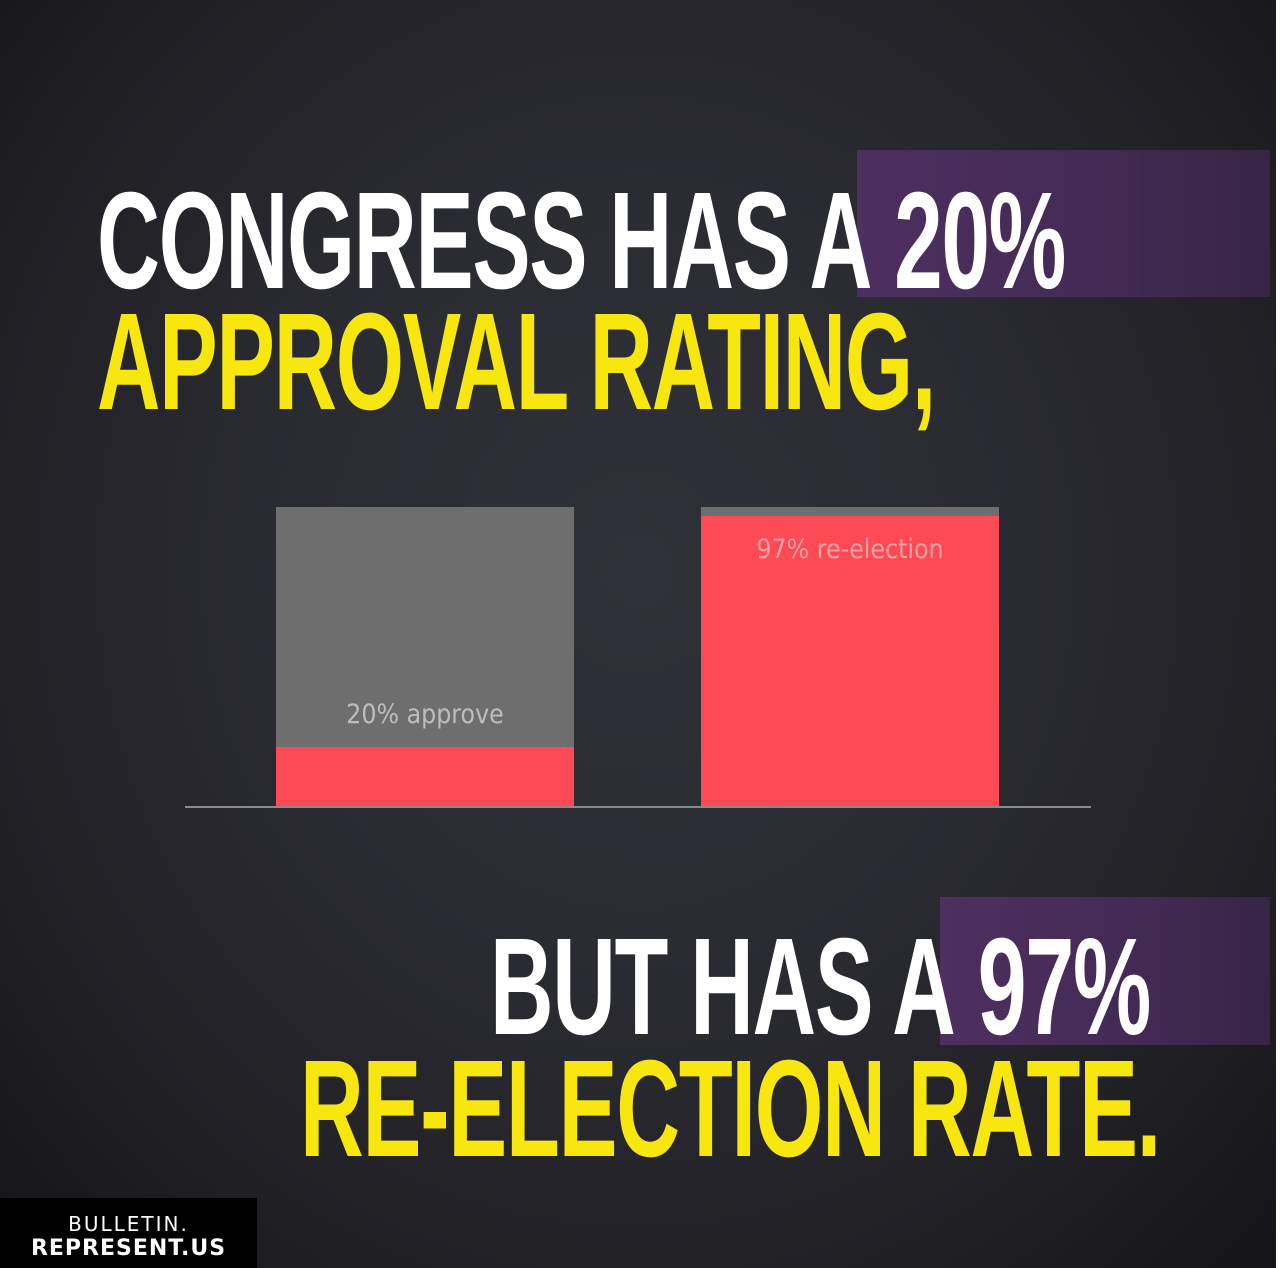  I want to click on headline-line2: APPROVAL RATING,, so click(516, 362).